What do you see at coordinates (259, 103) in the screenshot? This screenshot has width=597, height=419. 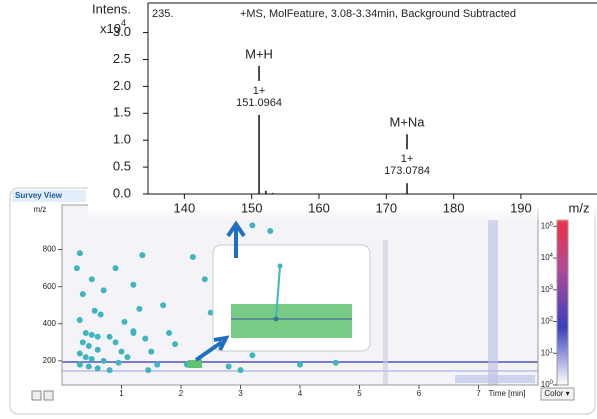 I see `peak-mz: 151.0964` at bounding box center [259, 103].